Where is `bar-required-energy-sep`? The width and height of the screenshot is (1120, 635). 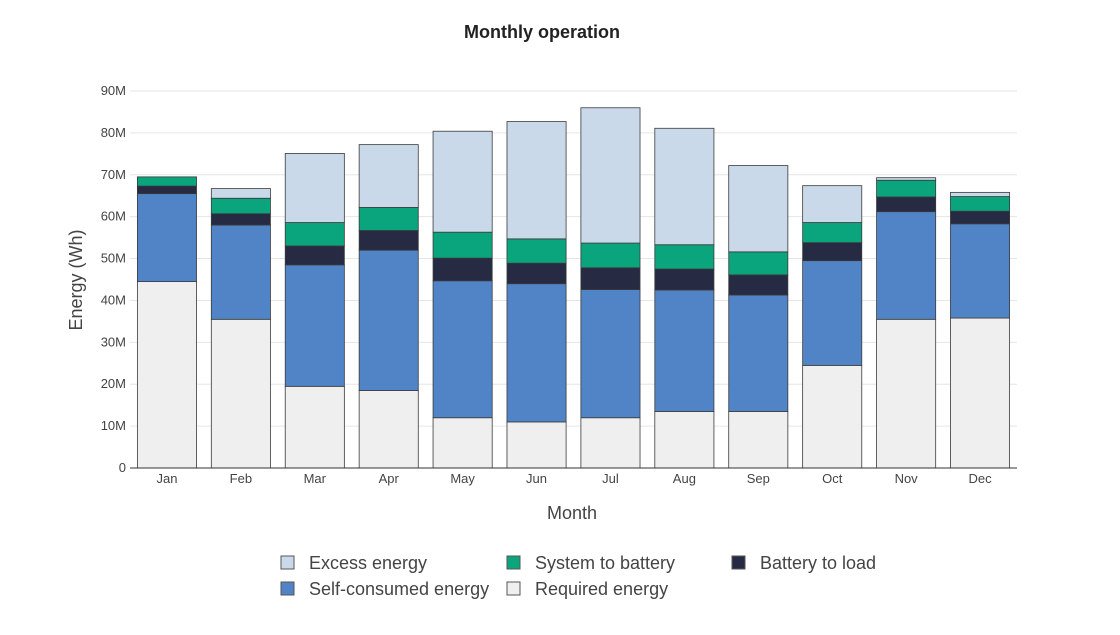 bar-required-energy-sep is located at coordinates (758, 440).